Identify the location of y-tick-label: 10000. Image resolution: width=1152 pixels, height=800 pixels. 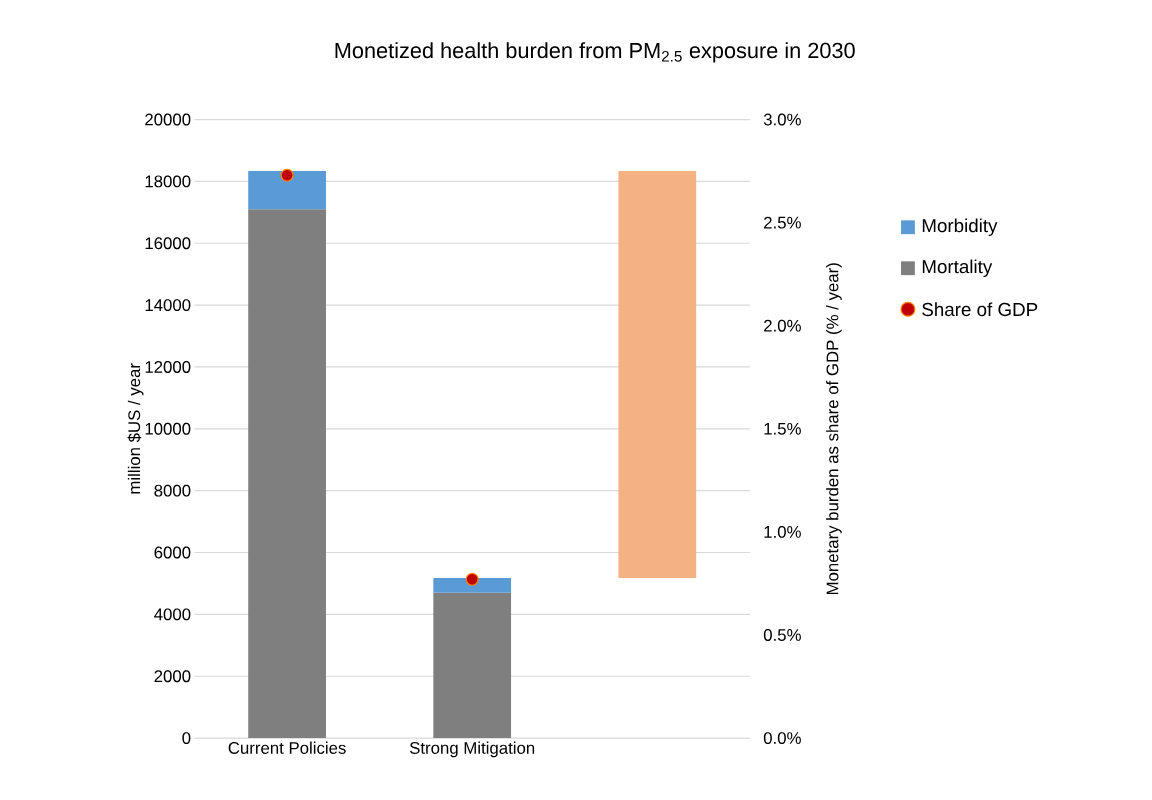
(168, 428).